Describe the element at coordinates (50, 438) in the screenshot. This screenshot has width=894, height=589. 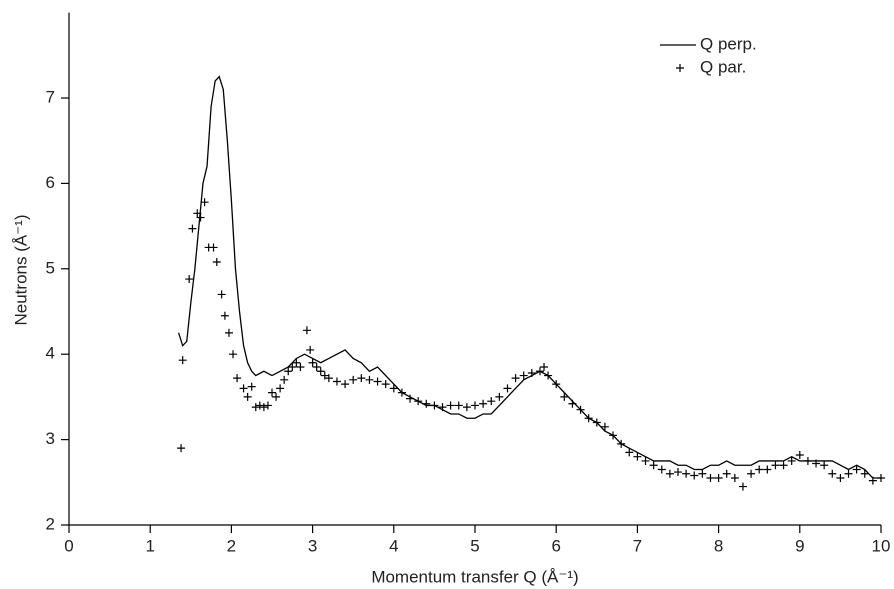
I see `y-tick-label: 3` at that location.